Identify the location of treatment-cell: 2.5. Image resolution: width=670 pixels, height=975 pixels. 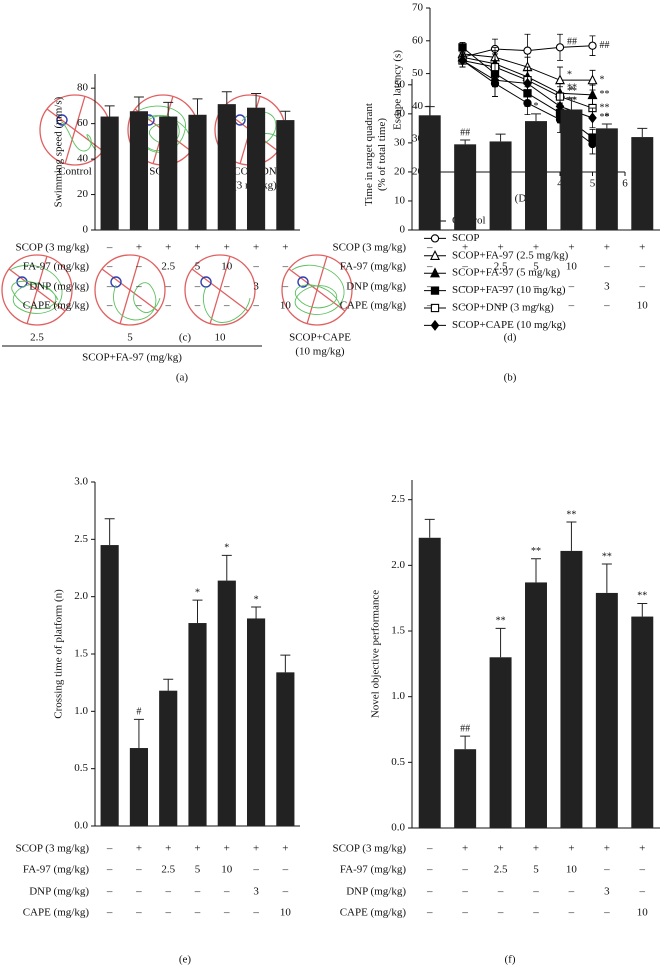
(501, 267).